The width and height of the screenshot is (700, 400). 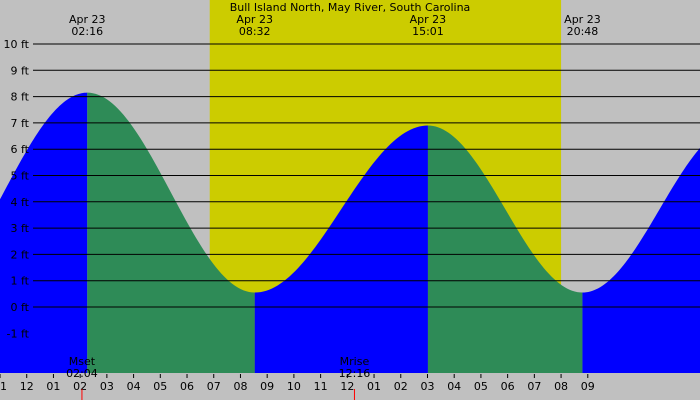 I want to click on x-tick-label: 10, so click(x=294, y=386).